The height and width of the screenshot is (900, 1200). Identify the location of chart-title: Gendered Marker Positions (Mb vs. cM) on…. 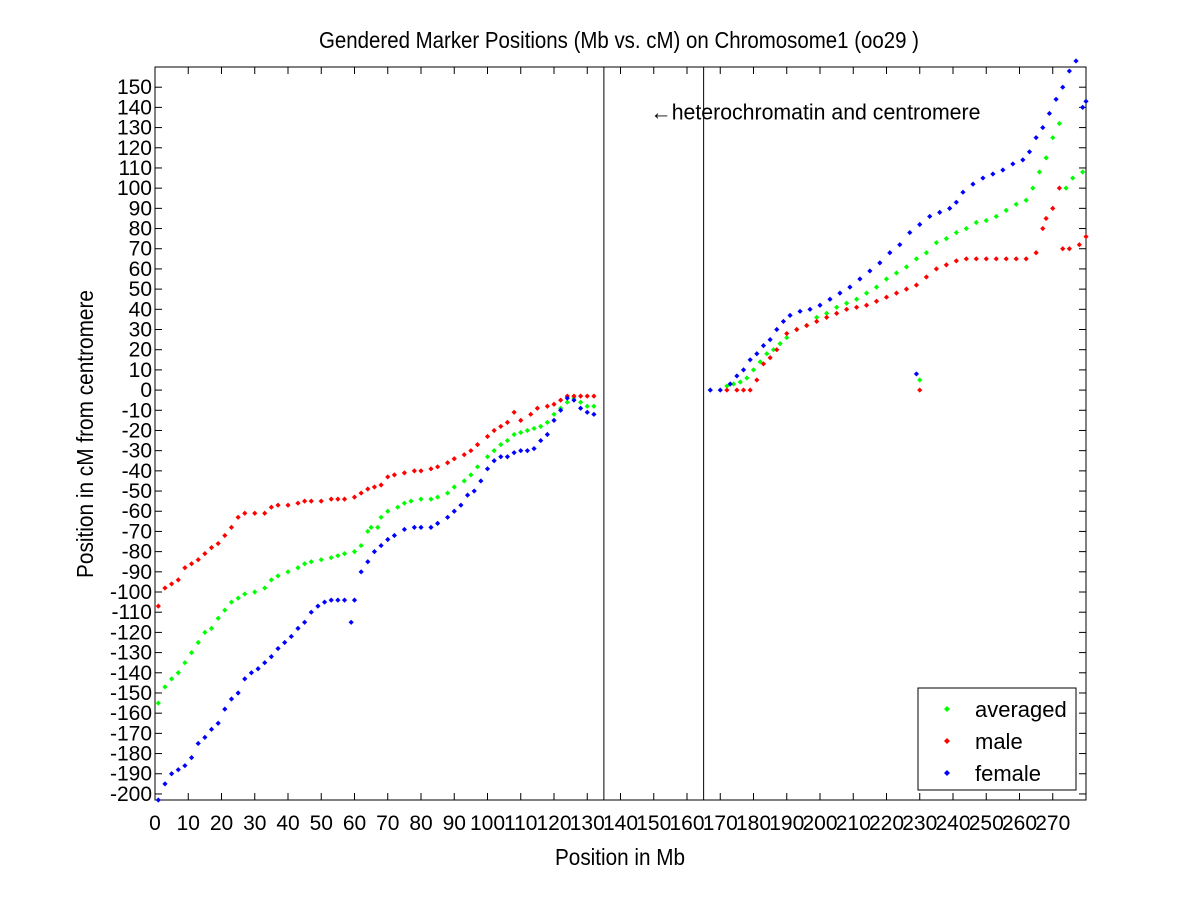
(619, 40).